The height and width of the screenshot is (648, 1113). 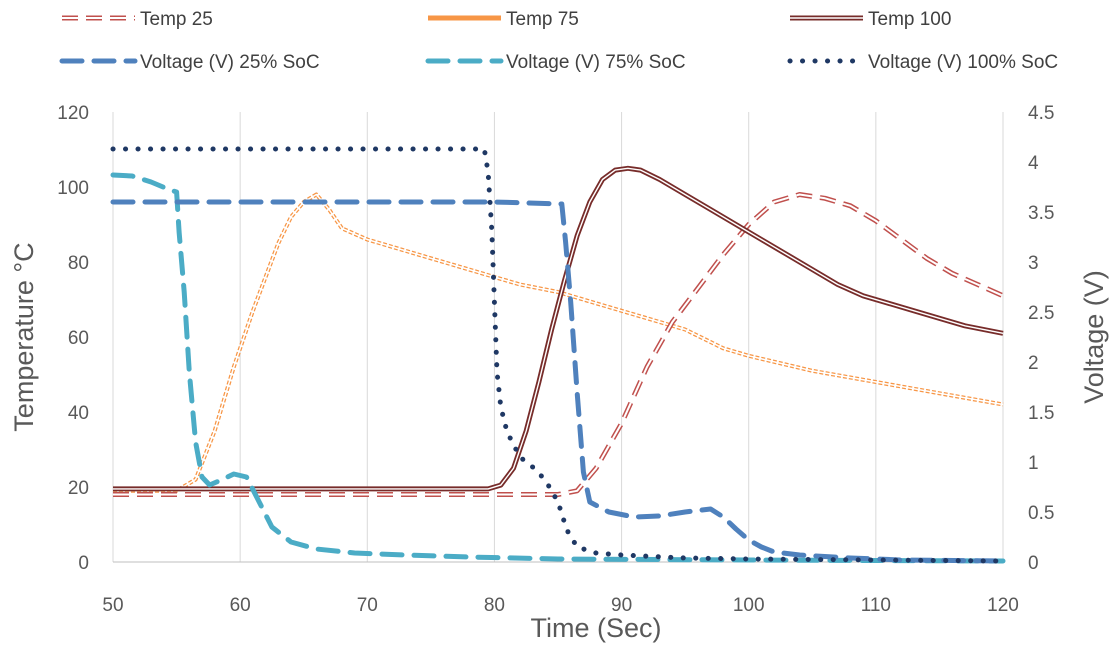 I want to click on y2-tick-label: 3, so click(x=1033, y=263).